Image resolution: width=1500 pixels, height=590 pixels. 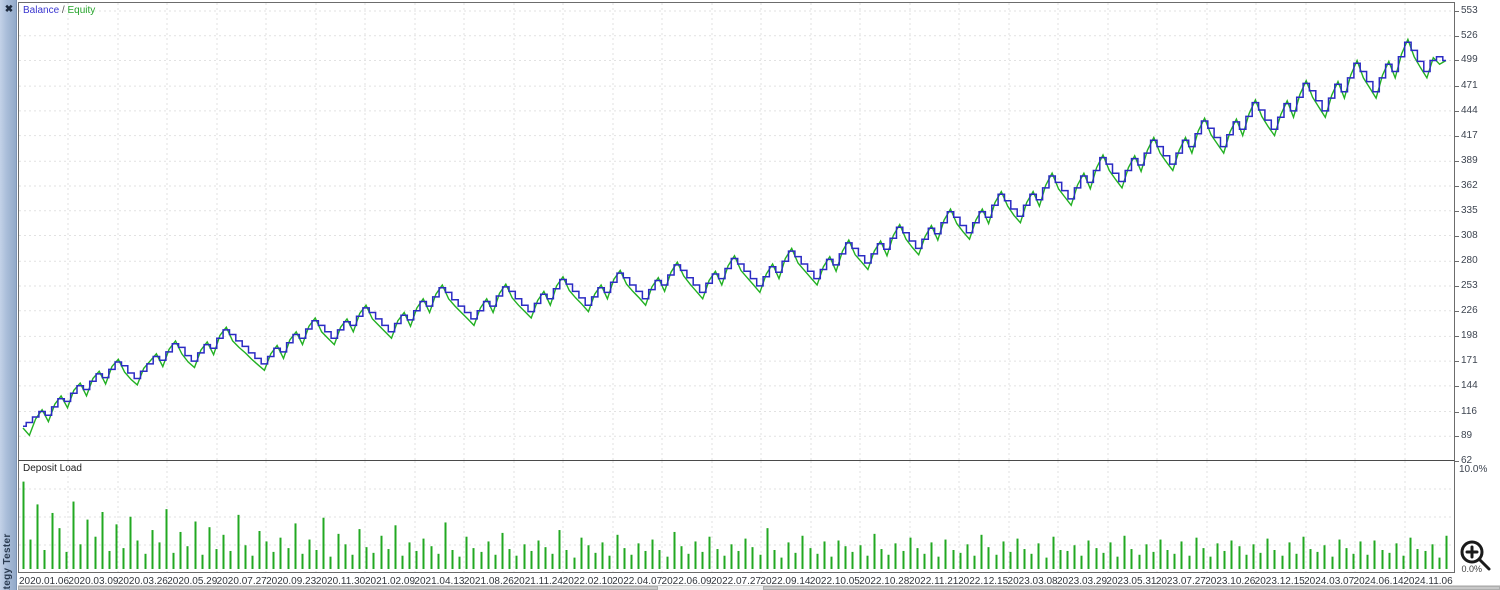 I want to click on time-axis-label: 2023.03.08, so click(x=1032, y=581).